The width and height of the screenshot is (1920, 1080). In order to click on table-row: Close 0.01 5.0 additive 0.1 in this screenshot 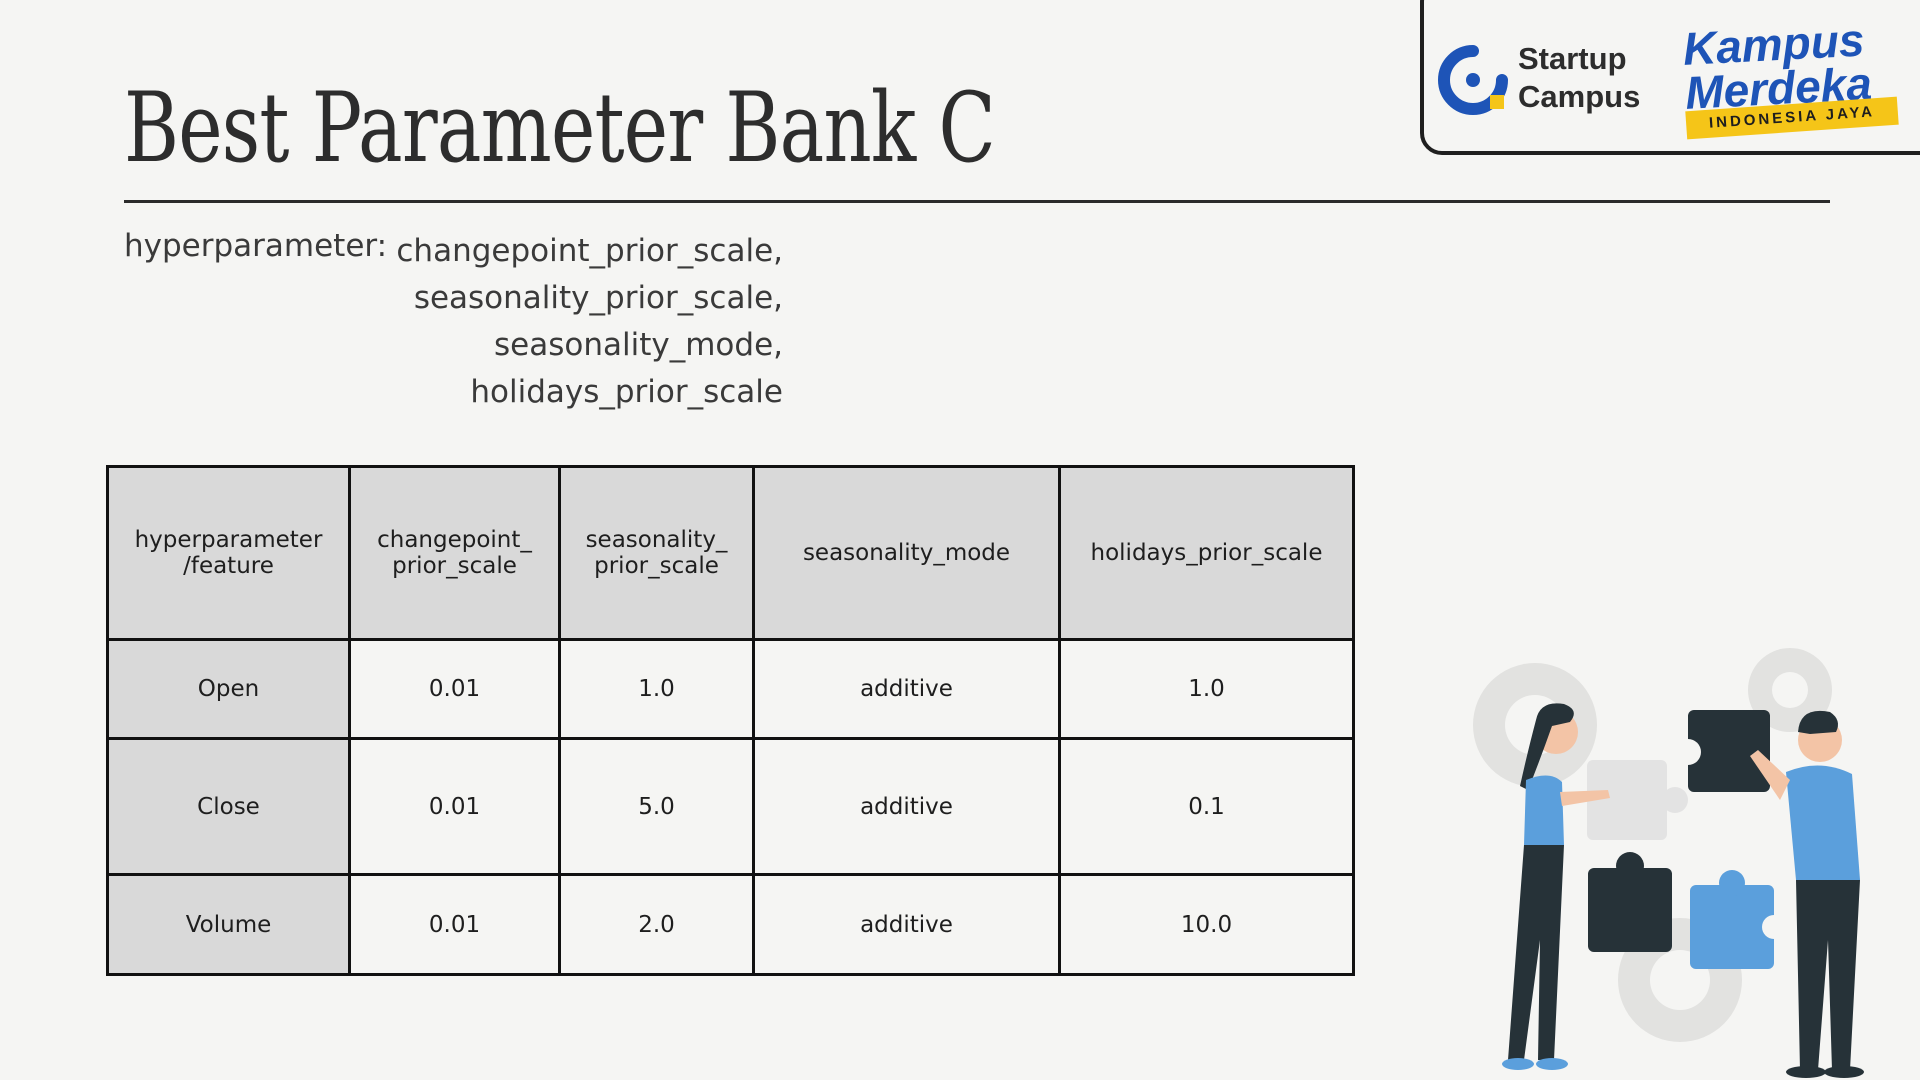, I will do `click(730, 806)`.